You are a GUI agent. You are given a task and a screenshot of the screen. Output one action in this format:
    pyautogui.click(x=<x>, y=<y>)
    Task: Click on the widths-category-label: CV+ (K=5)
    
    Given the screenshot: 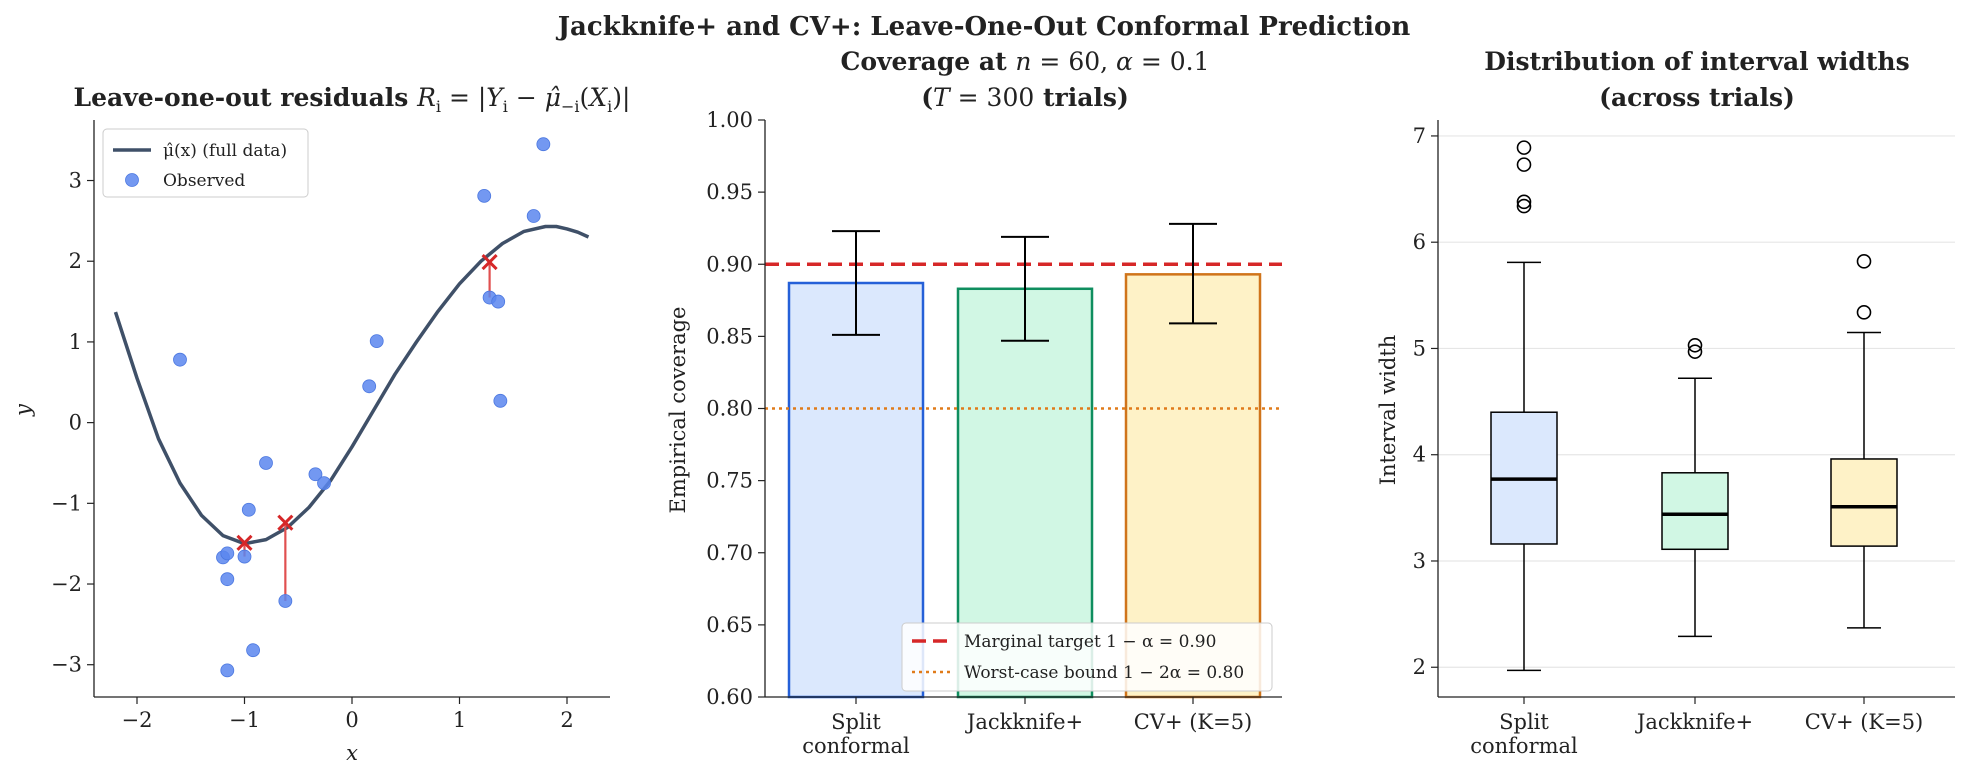 What is the action you would take?
    pyautogui.click(x=1864, y=722)
    